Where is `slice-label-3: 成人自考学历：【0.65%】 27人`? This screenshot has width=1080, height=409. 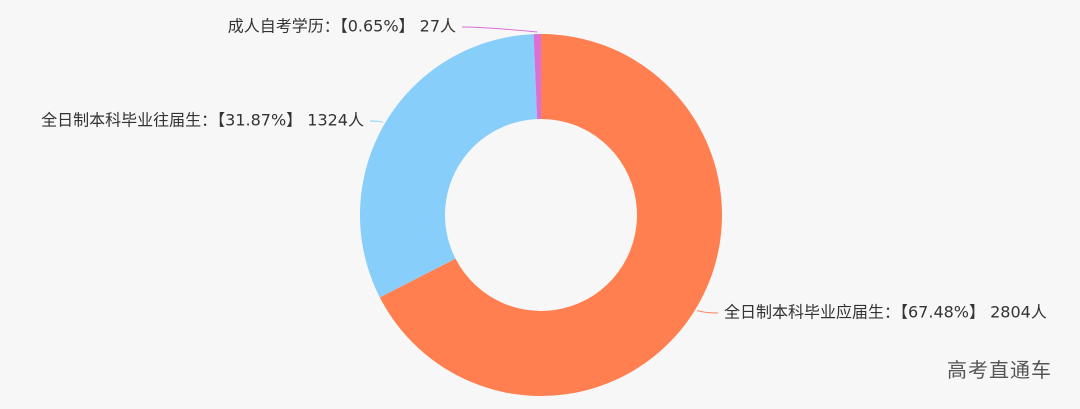 slice-label-3: 成人自考学历：【0.65%】 27人 is located at coordinates (342, 26).